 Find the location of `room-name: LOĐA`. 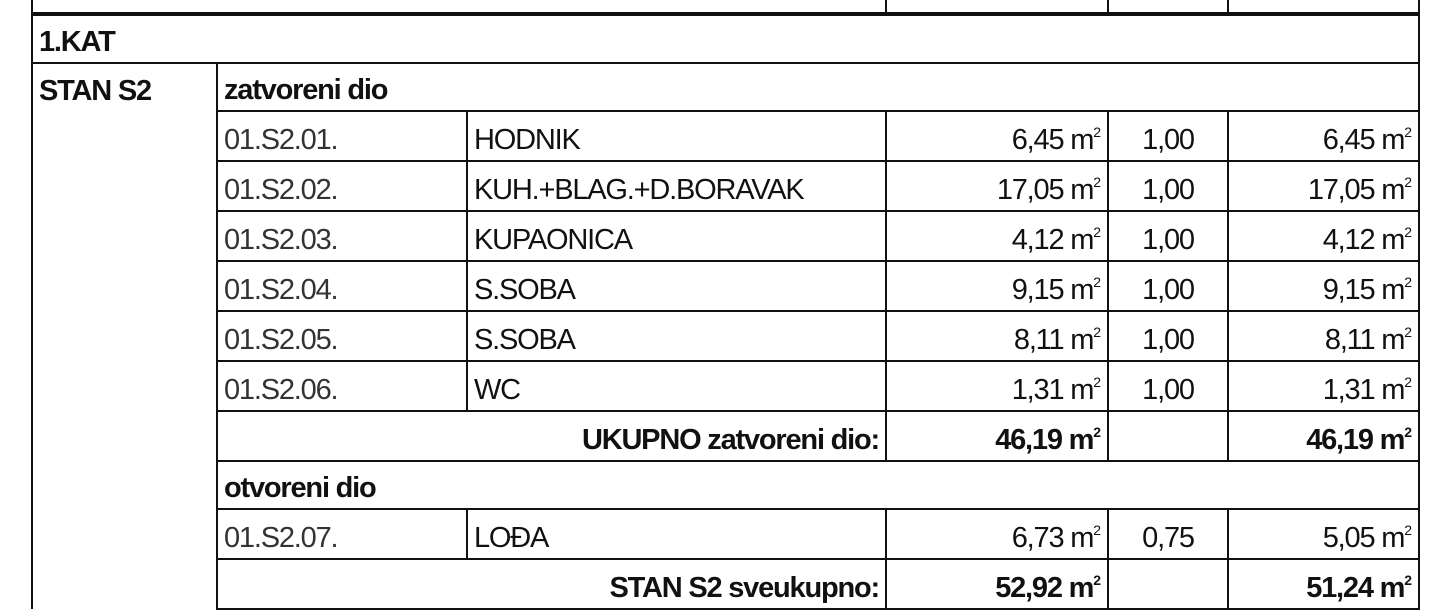

room-name: LOĐA is located at coordinates (676, 534).